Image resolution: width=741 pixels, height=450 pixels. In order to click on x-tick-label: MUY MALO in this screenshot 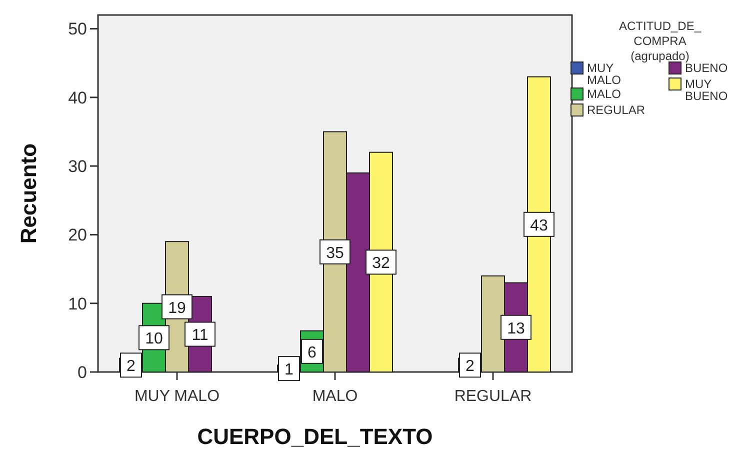, I will do `click(177, 396)`.